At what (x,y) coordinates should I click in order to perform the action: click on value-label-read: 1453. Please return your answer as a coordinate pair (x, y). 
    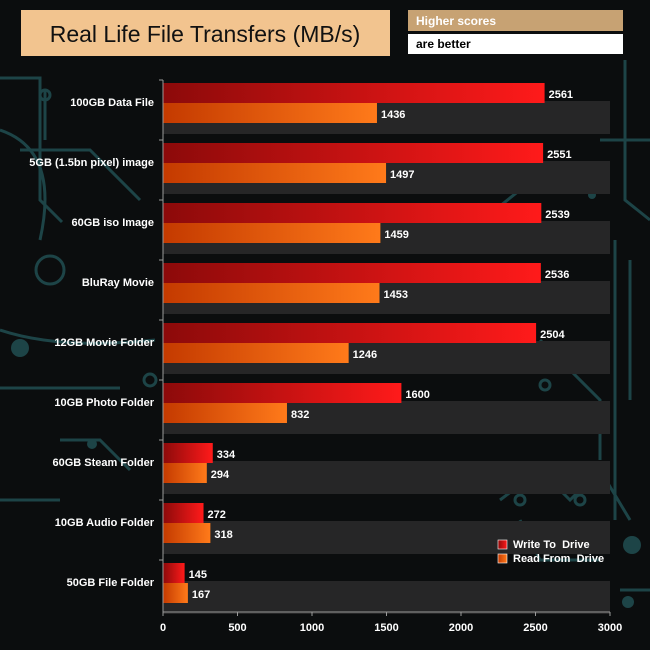
    Looking at the image, I should click on (395, 295).